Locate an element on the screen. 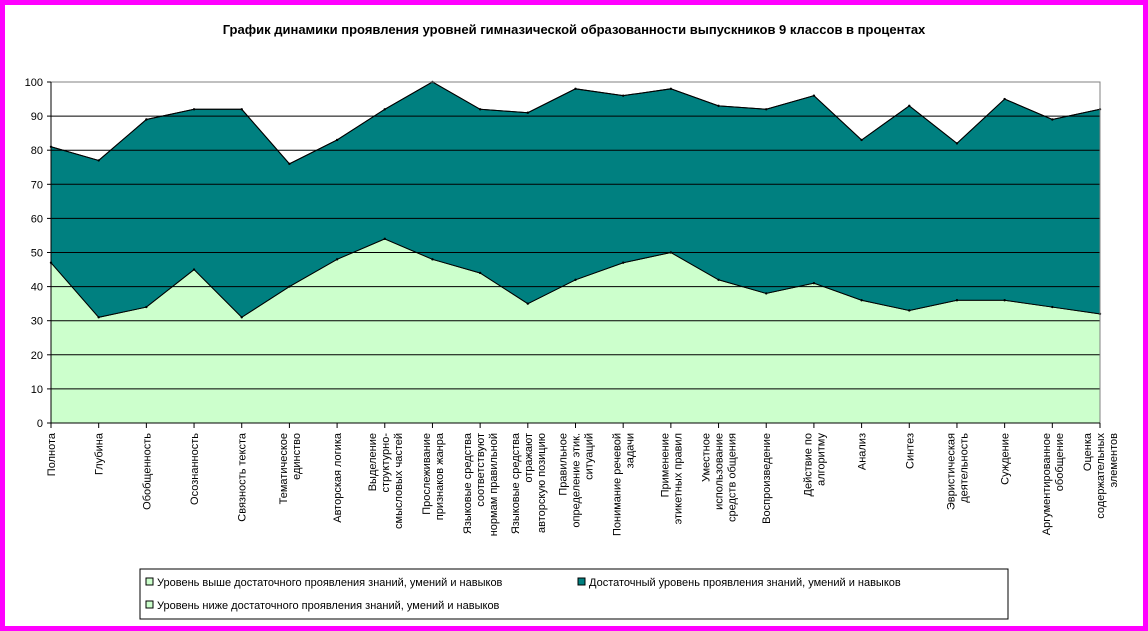 This screenshot has width=1148, height=631. x-tick-label-4: Осознанность is located at coordinates (195, 469).